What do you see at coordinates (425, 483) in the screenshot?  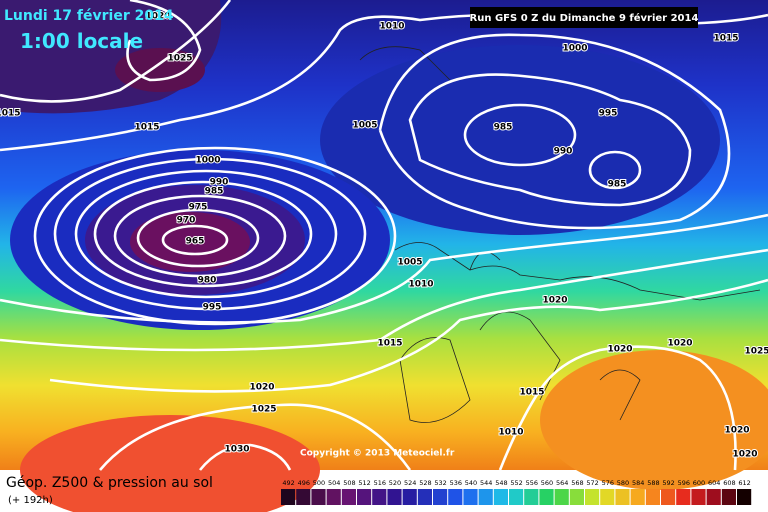 I see `scale-label: 528` at bounding box center [425, 483].